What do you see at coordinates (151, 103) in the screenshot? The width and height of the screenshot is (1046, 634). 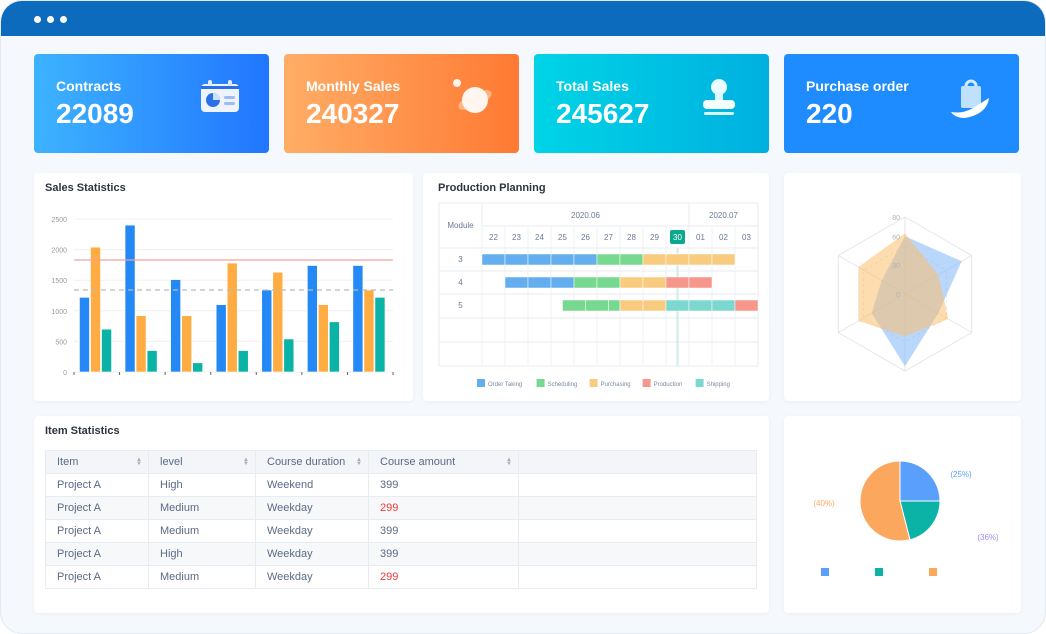 I see `stat-card-contracts: Contracts 22089` at bounding box center [151, 103].